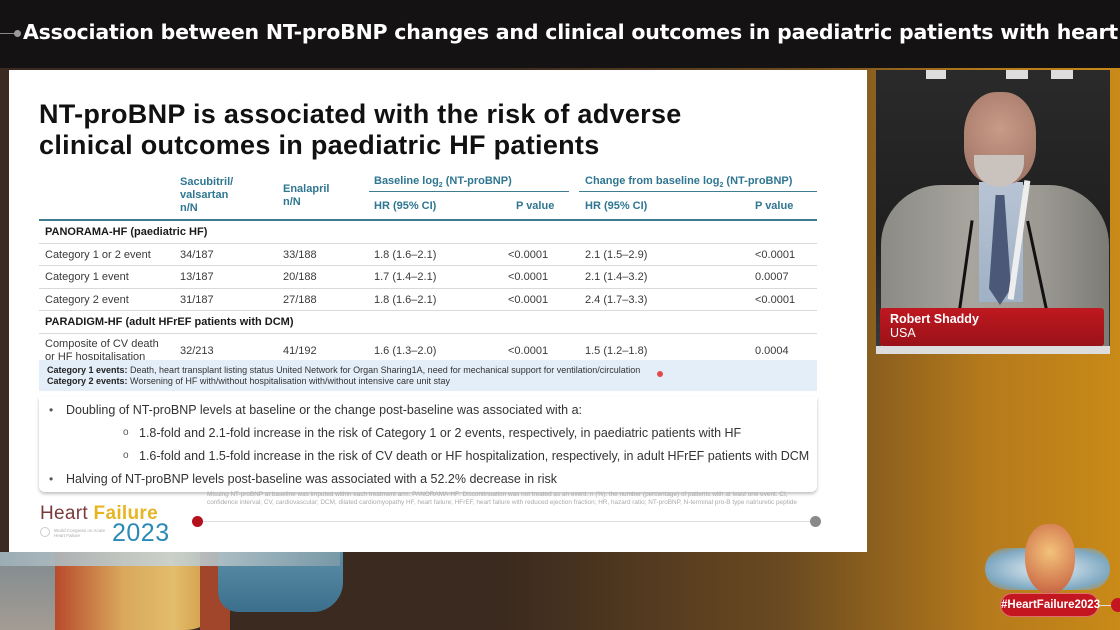 This screenshot has height=630, width=1120. I want to click on progress-start-dot-icon, so click(197, 521).